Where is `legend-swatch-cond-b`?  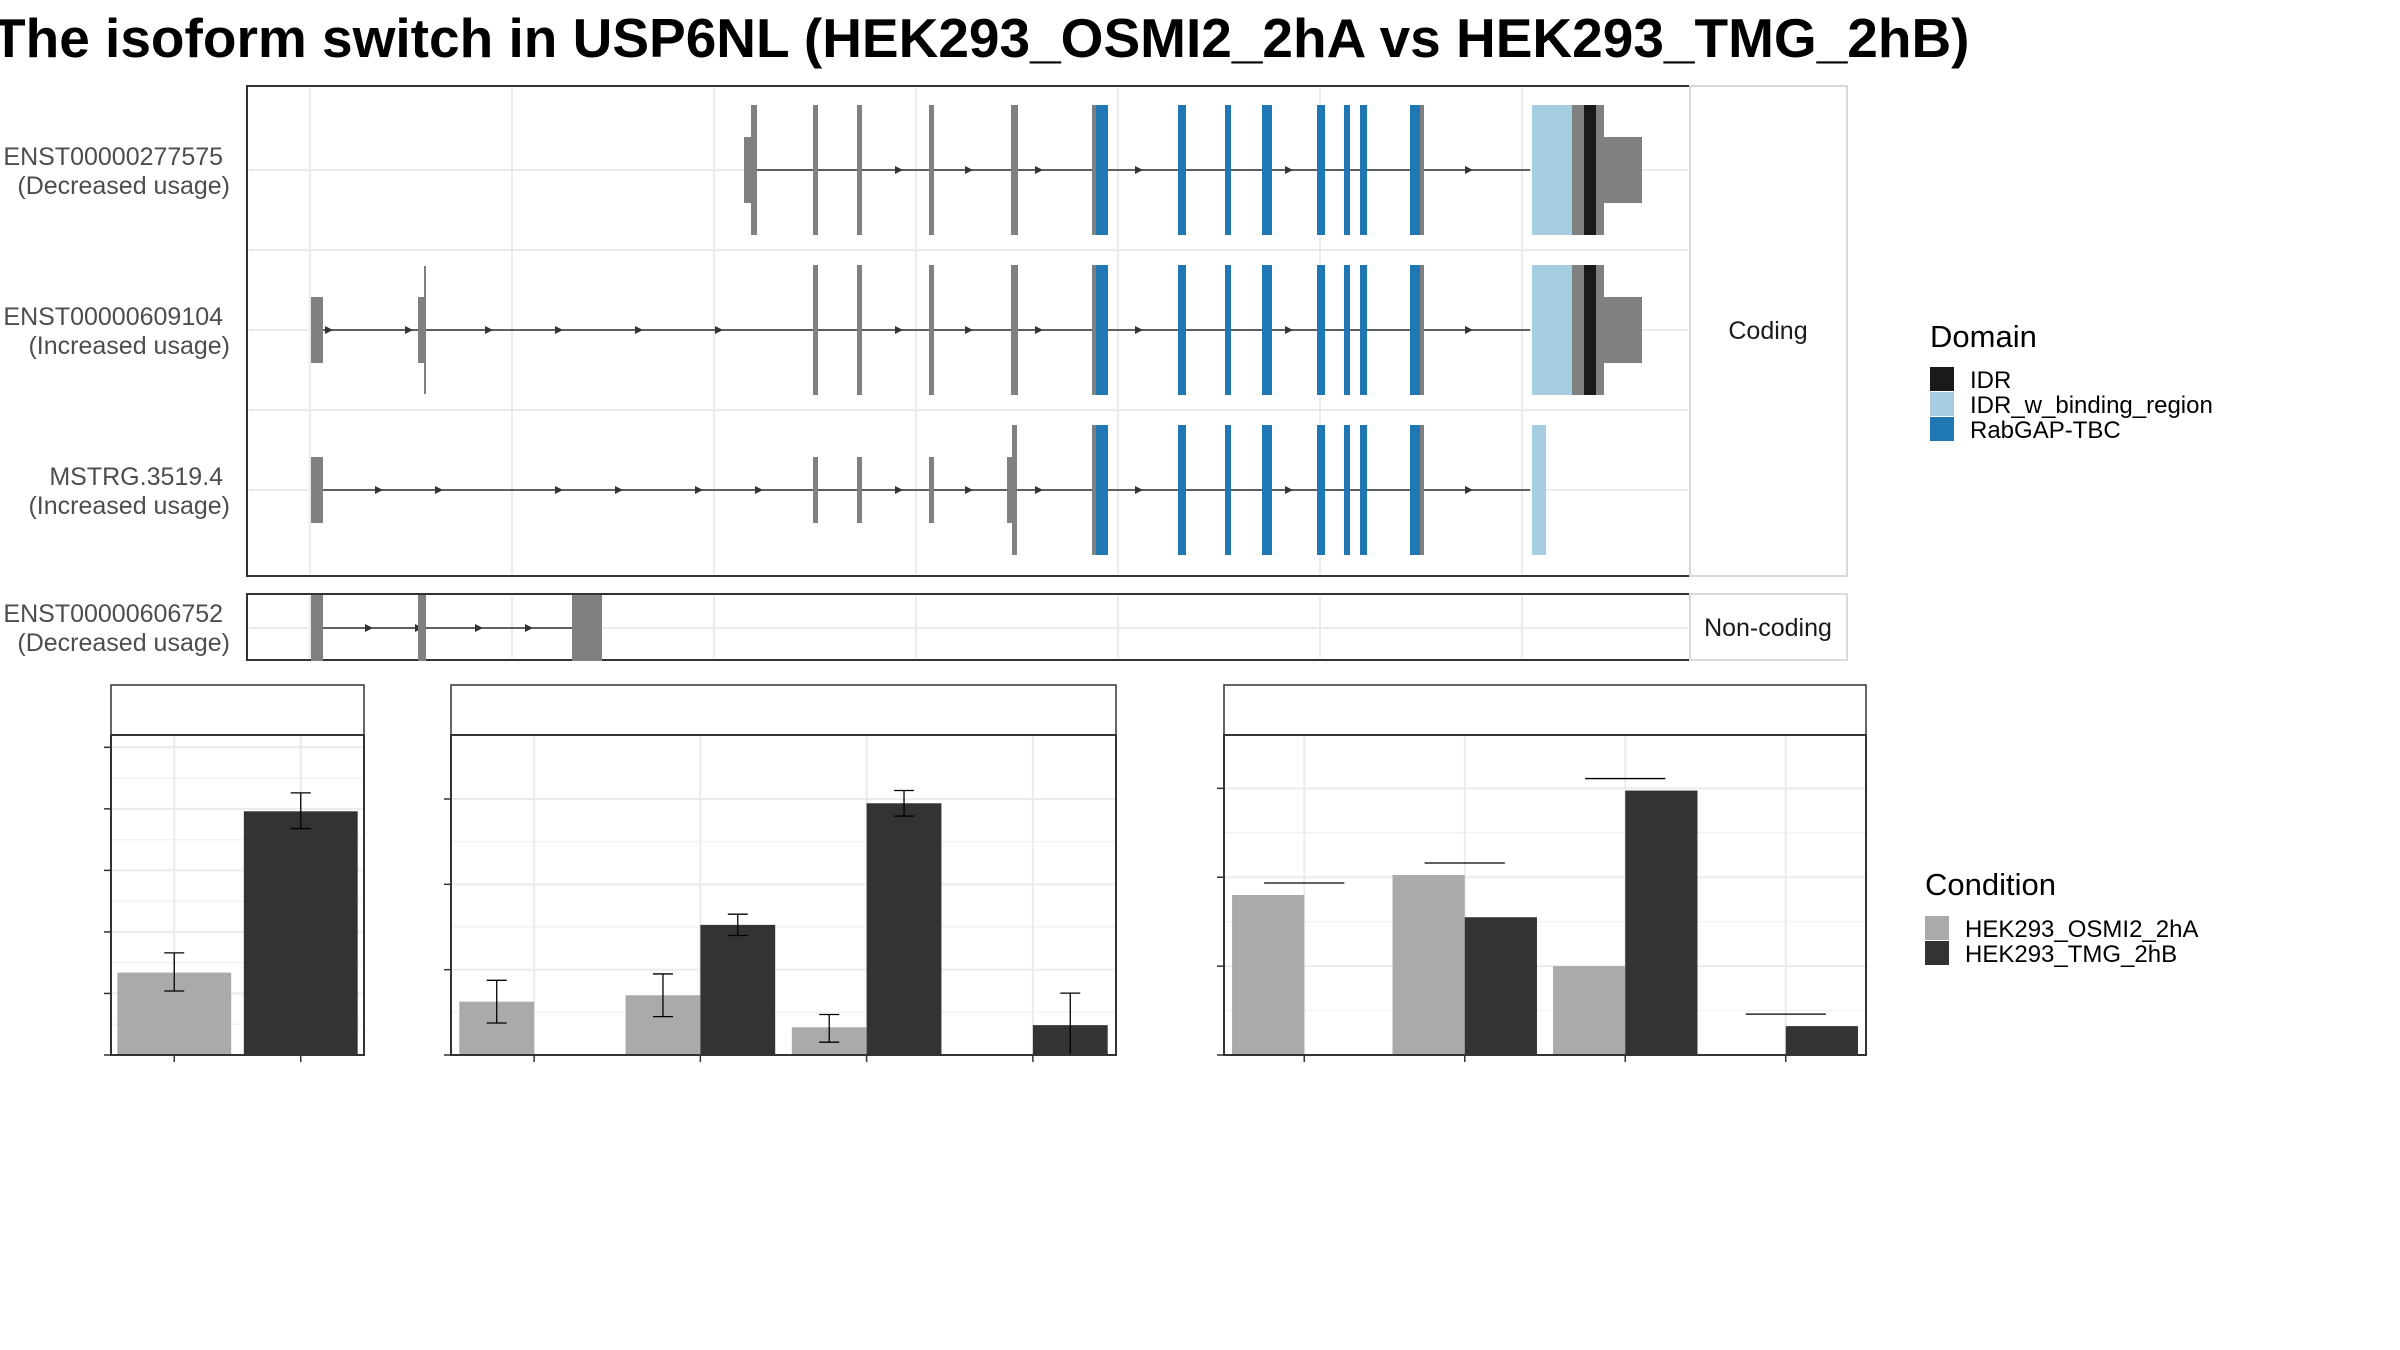
legend-swatch-cond-b is located at coordinates (1937, 953).